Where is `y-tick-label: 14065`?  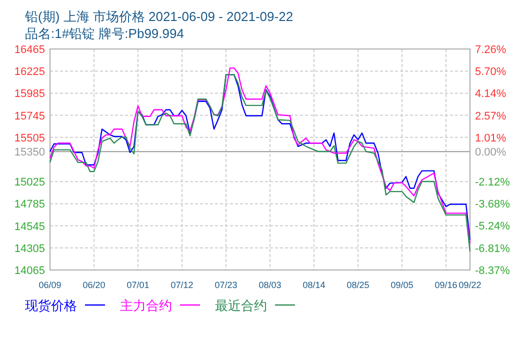 y-tick-label: 14065 is located at coordinates (29, 271).